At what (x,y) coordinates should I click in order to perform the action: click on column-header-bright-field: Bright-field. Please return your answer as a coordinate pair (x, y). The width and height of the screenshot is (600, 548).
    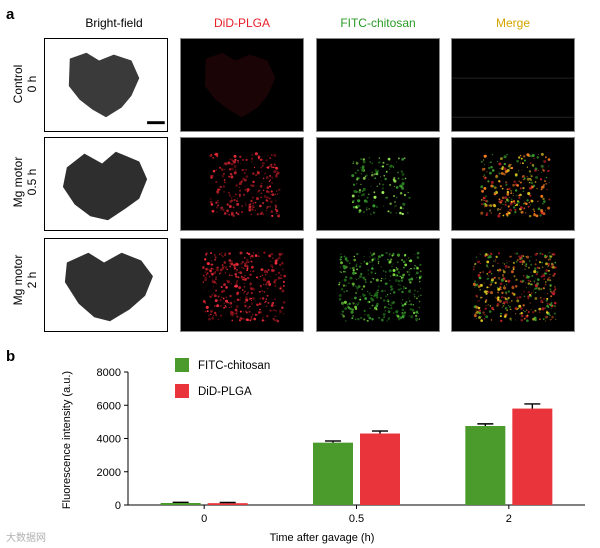
    Looking at the image, I should click on (114, 23).